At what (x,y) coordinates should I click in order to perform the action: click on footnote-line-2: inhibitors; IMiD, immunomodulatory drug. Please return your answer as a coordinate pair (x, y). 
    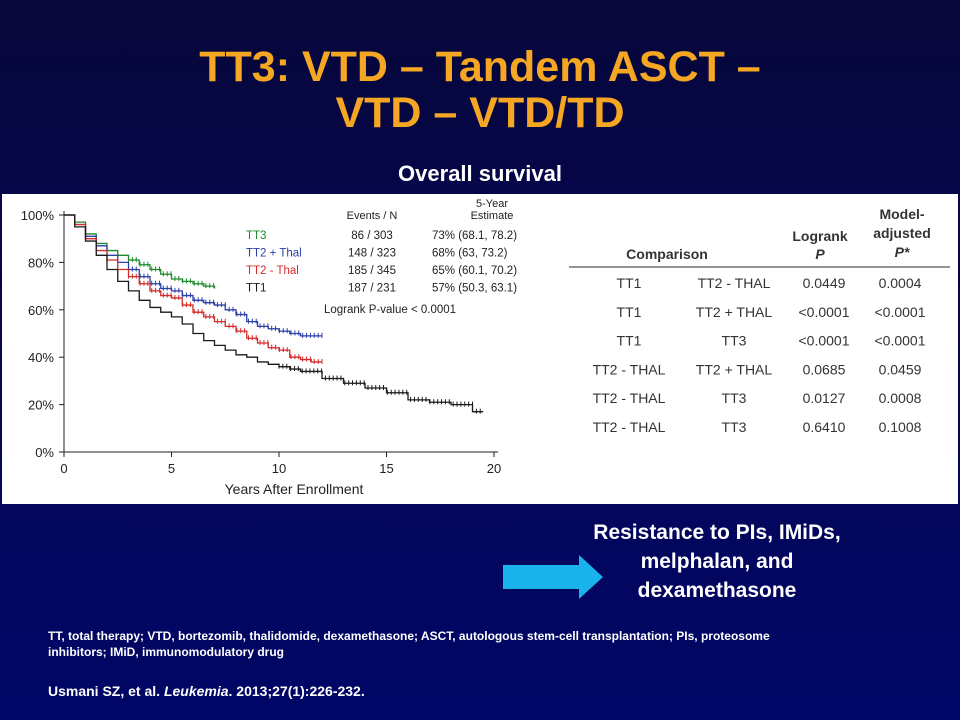
    Looking at the image, I should click on (166, 652).